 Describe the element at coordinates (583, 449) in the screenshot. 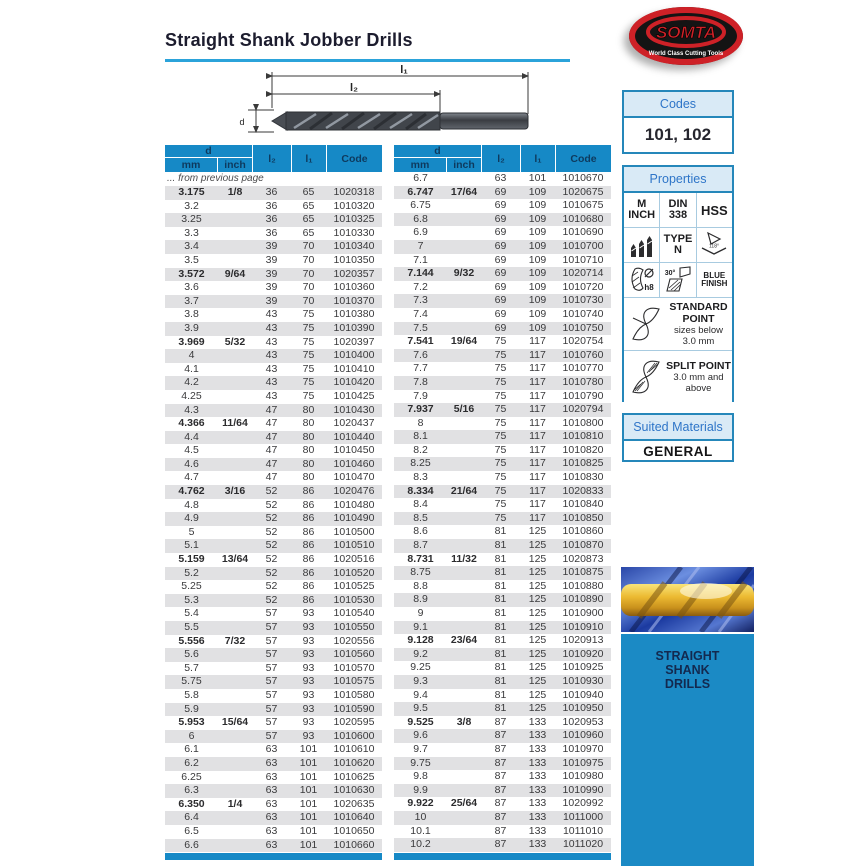

I see `cell-code: 1010820` at that location.